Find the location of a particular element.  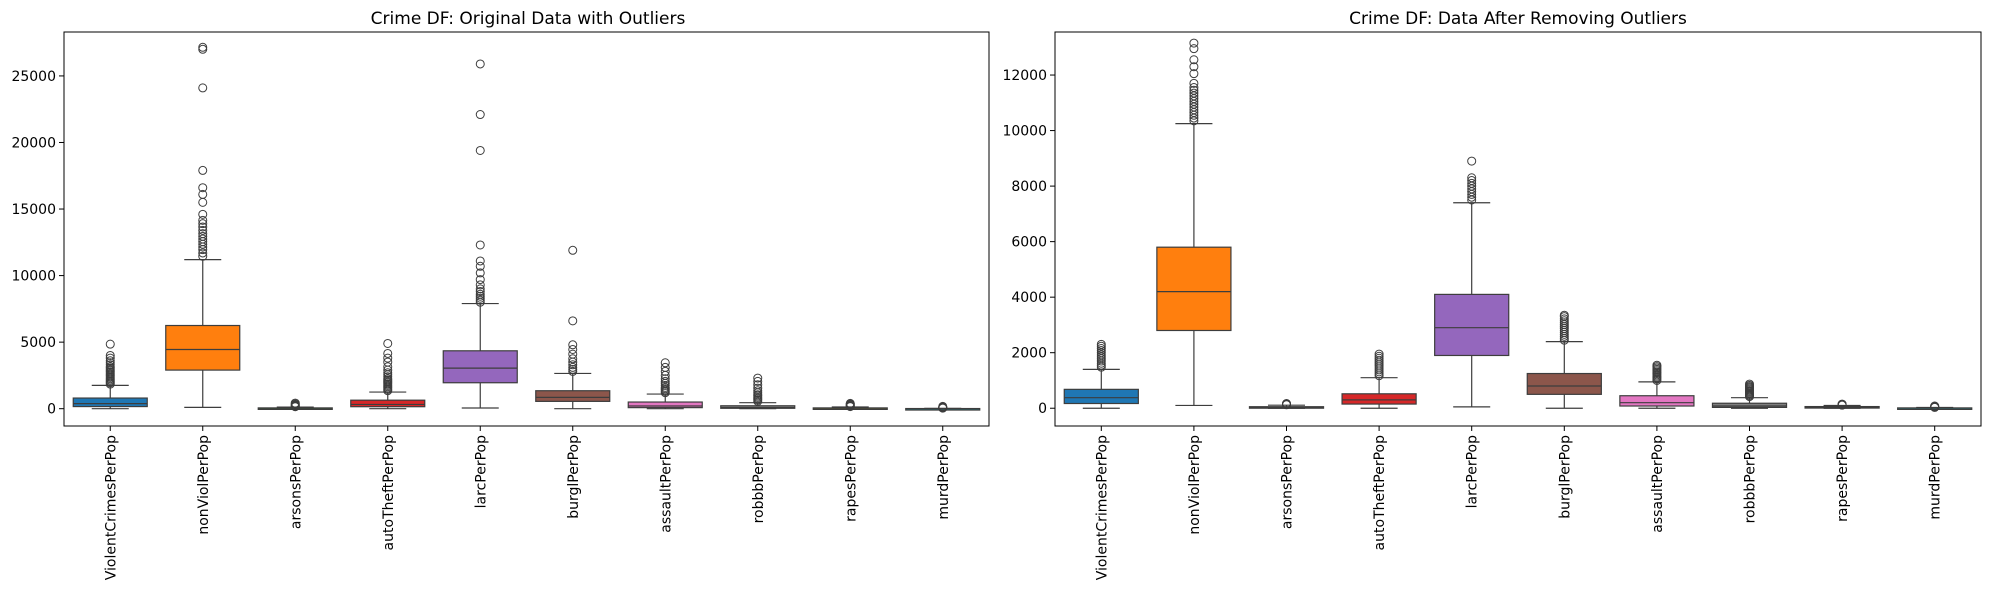

x-tick-label: arsonsPerPop is located at coordinates (296, 482).